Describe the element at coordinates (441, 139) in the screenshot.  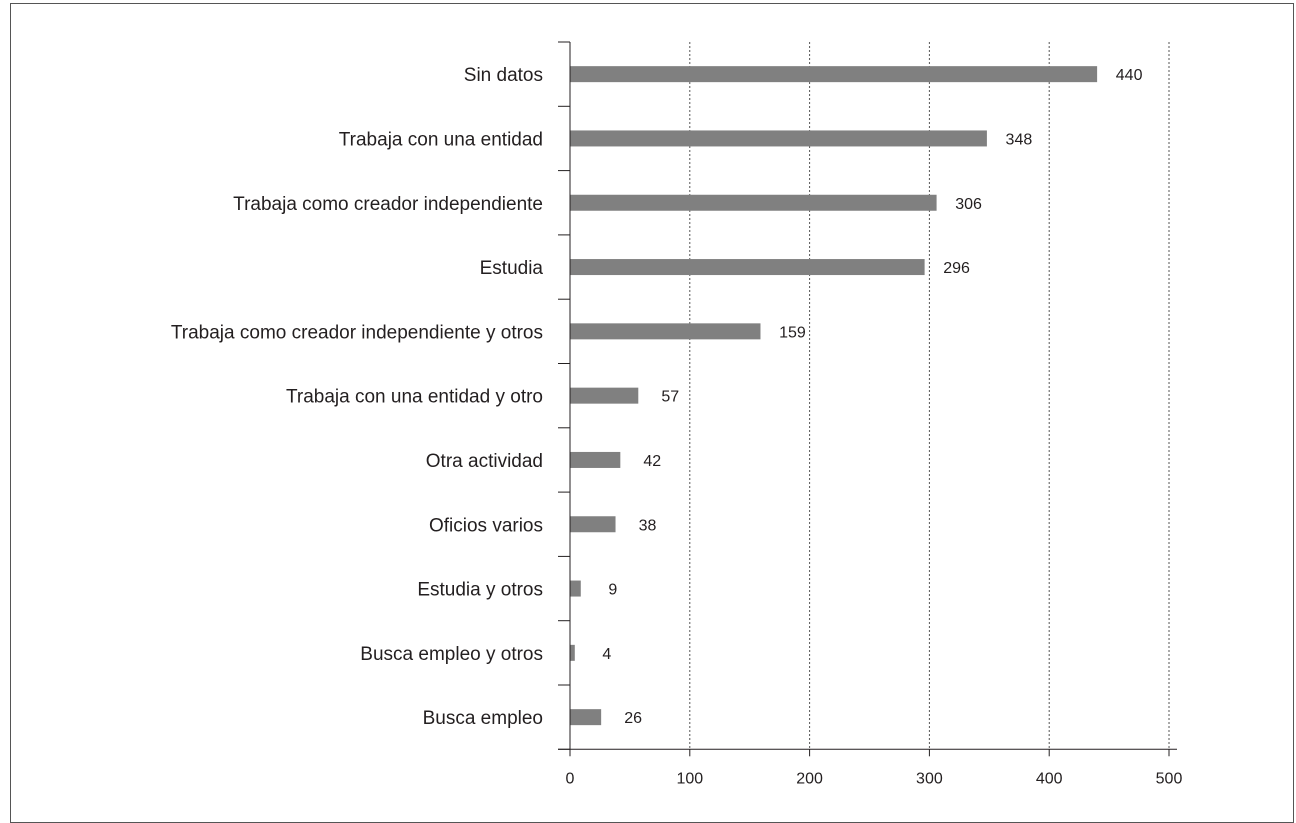
I see `category-label: Trabaja con una entidad` at that location.